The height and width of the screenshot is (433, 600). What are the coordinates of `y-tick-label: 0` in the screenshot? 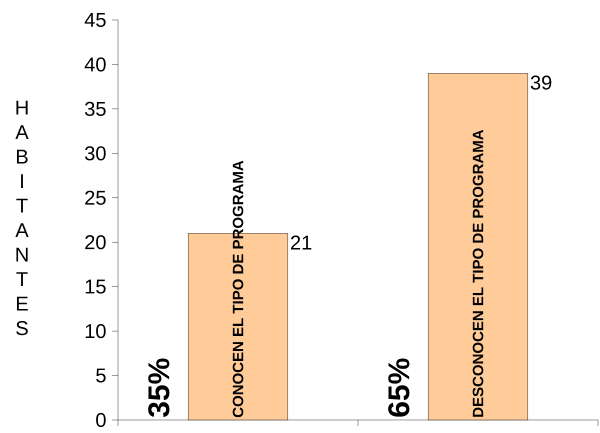 It's located at (101, 420).